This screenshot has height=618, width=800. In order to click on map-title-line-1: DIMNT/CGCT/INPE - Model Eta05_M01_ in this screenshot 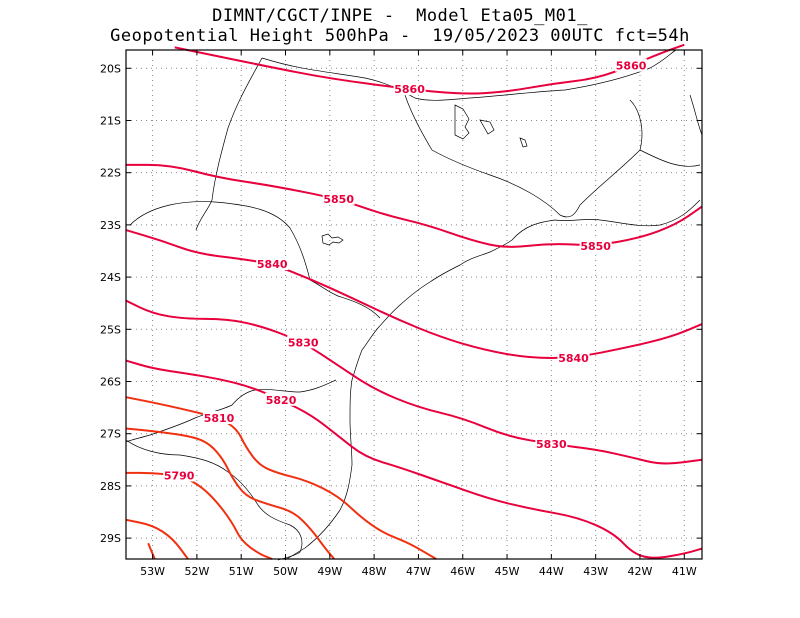, I will do `click(400, 16)`.